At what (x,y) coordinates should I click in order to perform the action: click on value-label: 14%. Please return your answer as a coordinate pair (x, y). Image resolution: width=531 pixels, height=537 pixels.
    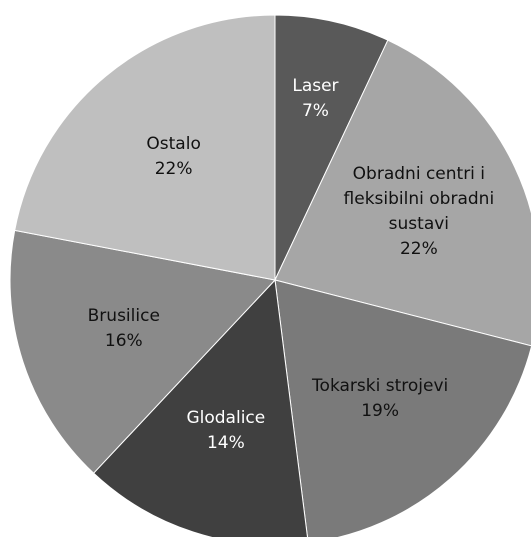
    Looking at the image, I should click on (225, 443).